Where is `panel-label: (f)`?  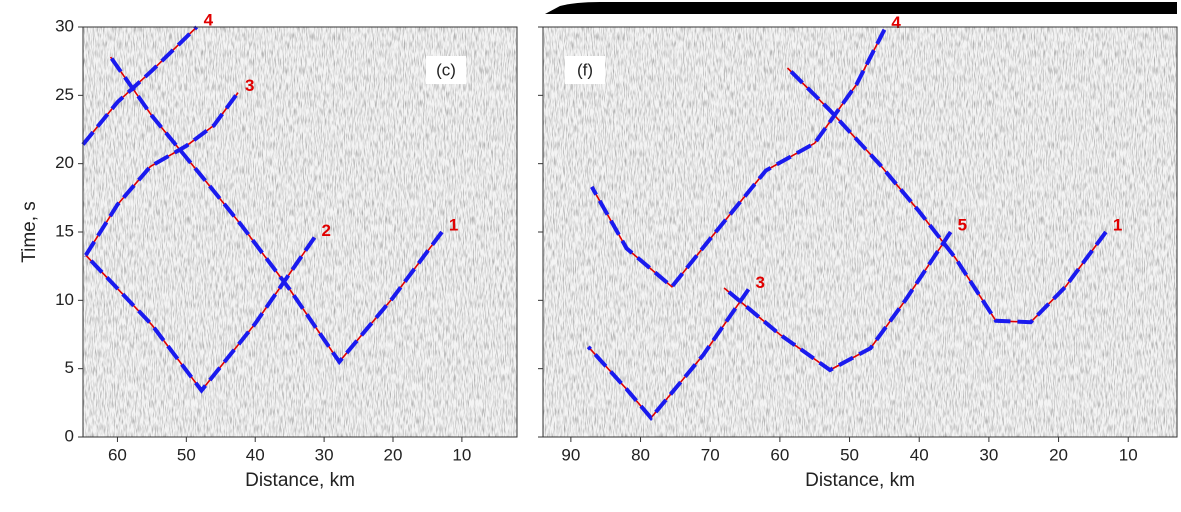 panel-label: (f) is located at coordinates (585, 69).